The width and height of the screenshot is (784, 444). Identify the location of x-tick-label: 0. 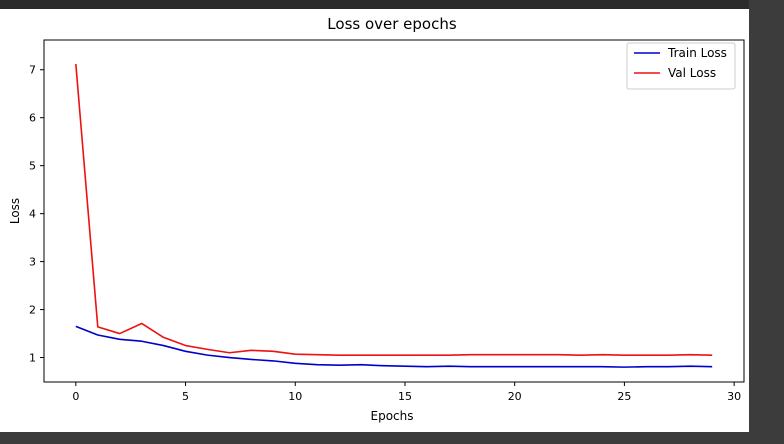
(75, 396).